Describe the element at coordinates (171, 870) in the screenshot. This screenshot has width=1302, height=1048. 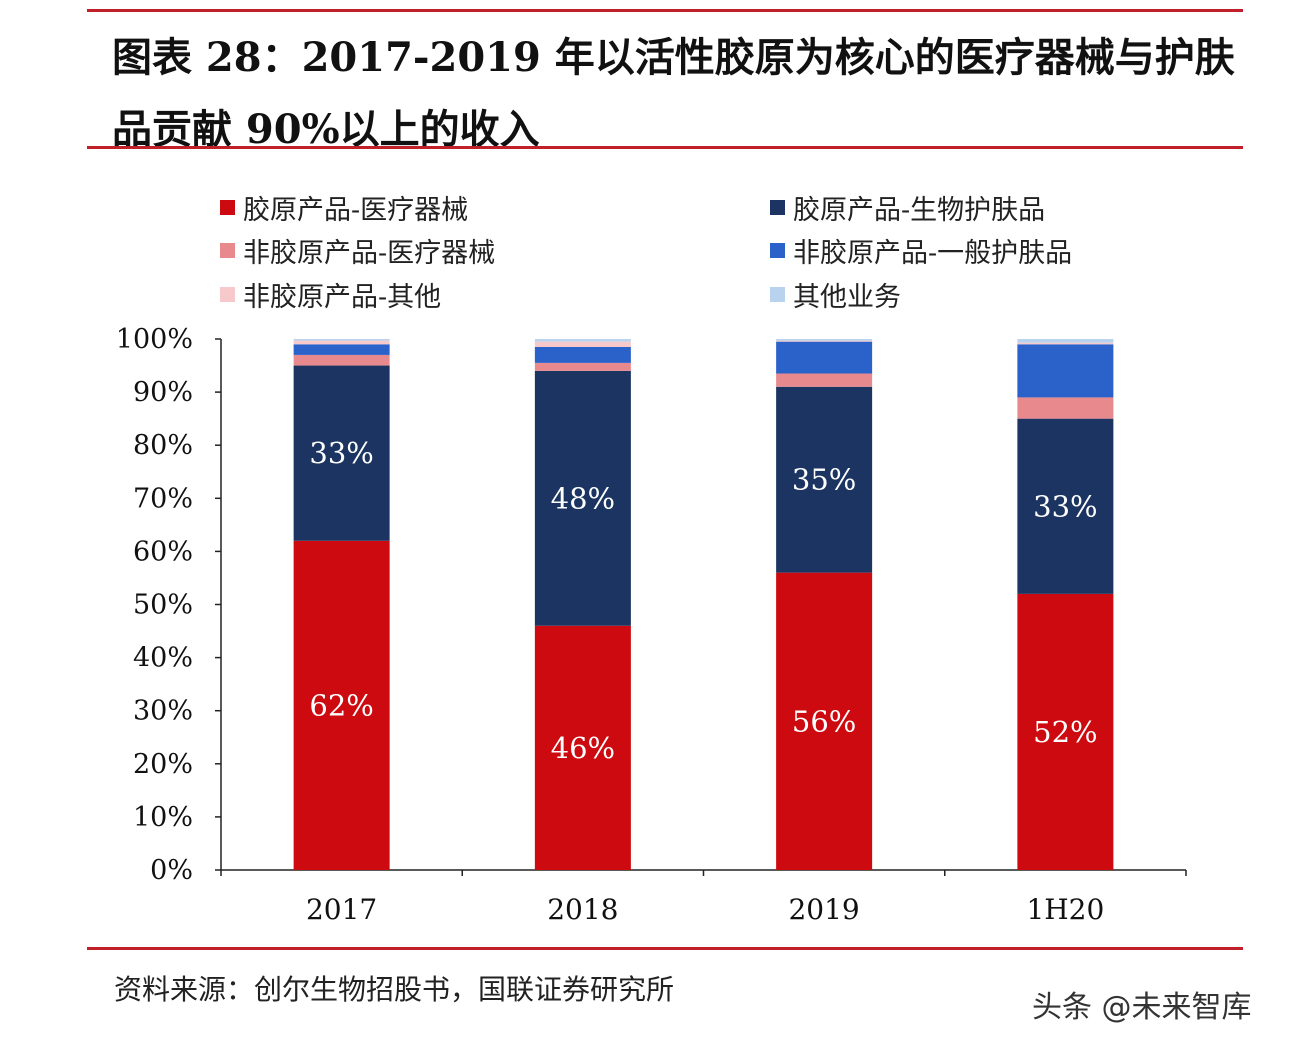
I see `y-tick-label: 0%` at that location.